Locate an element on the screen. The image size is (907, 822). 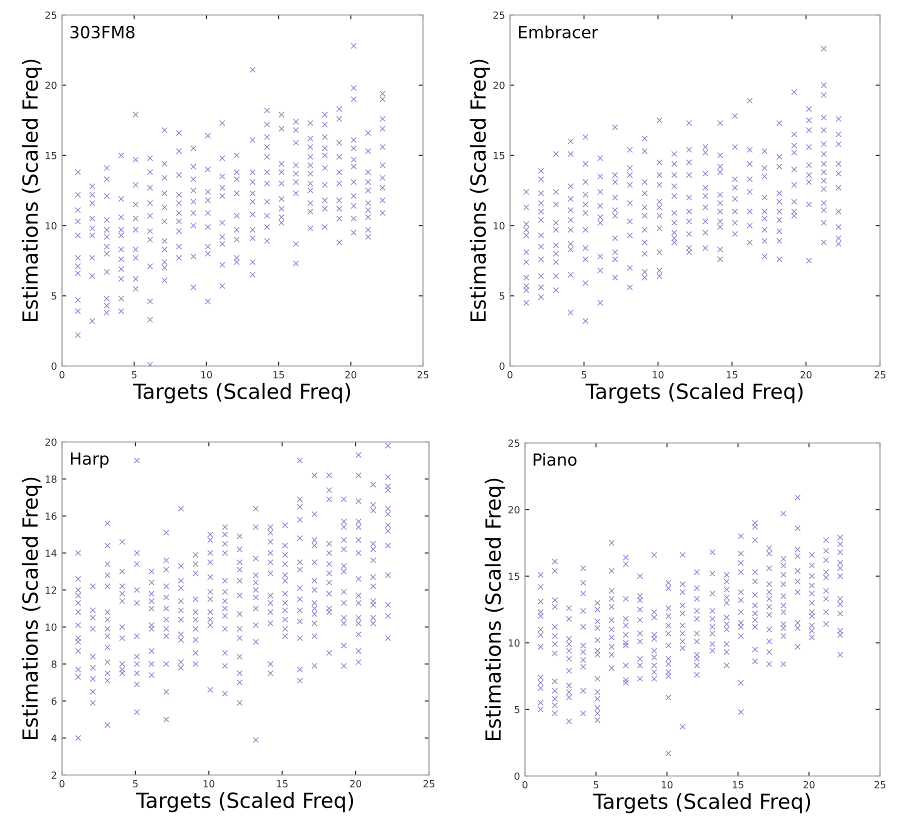
y-tick-label: 4 is located at coordinates (54, 738).